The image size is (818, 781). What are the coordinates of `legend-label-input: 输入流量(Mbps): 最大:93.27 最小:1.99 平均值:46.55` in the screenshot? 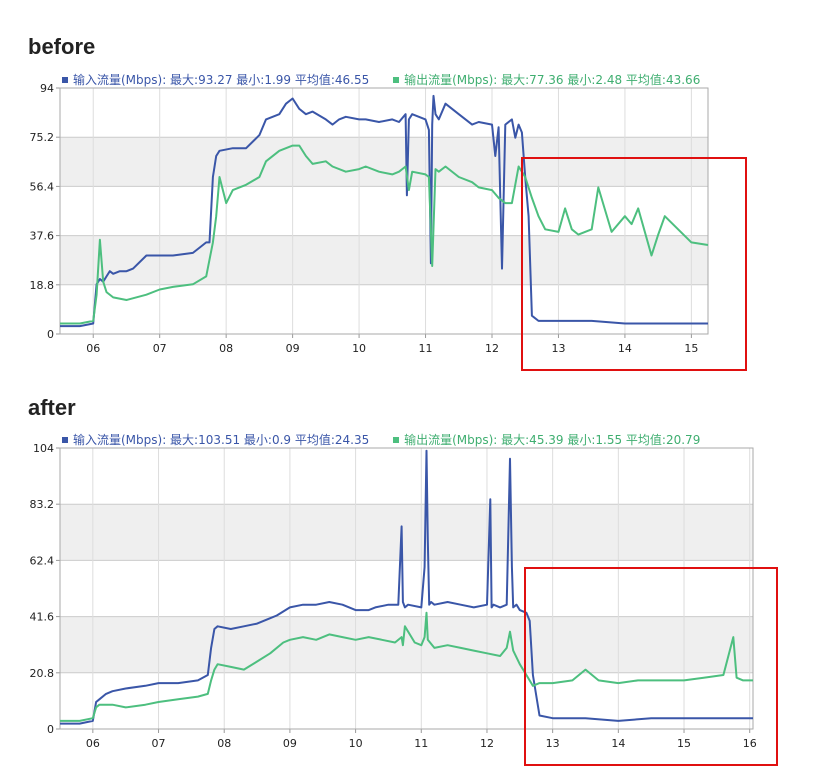 It's located at (221, 80).